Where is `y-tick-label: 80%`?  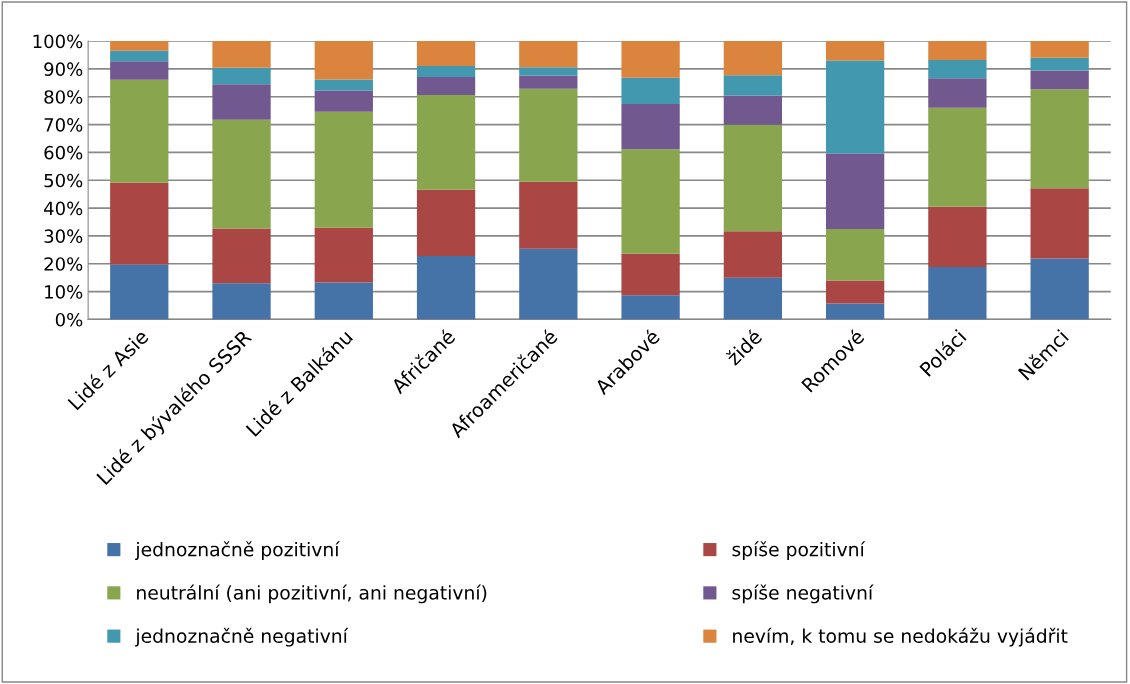
y-tick-label: 80% is located at coordinates (63, 97).